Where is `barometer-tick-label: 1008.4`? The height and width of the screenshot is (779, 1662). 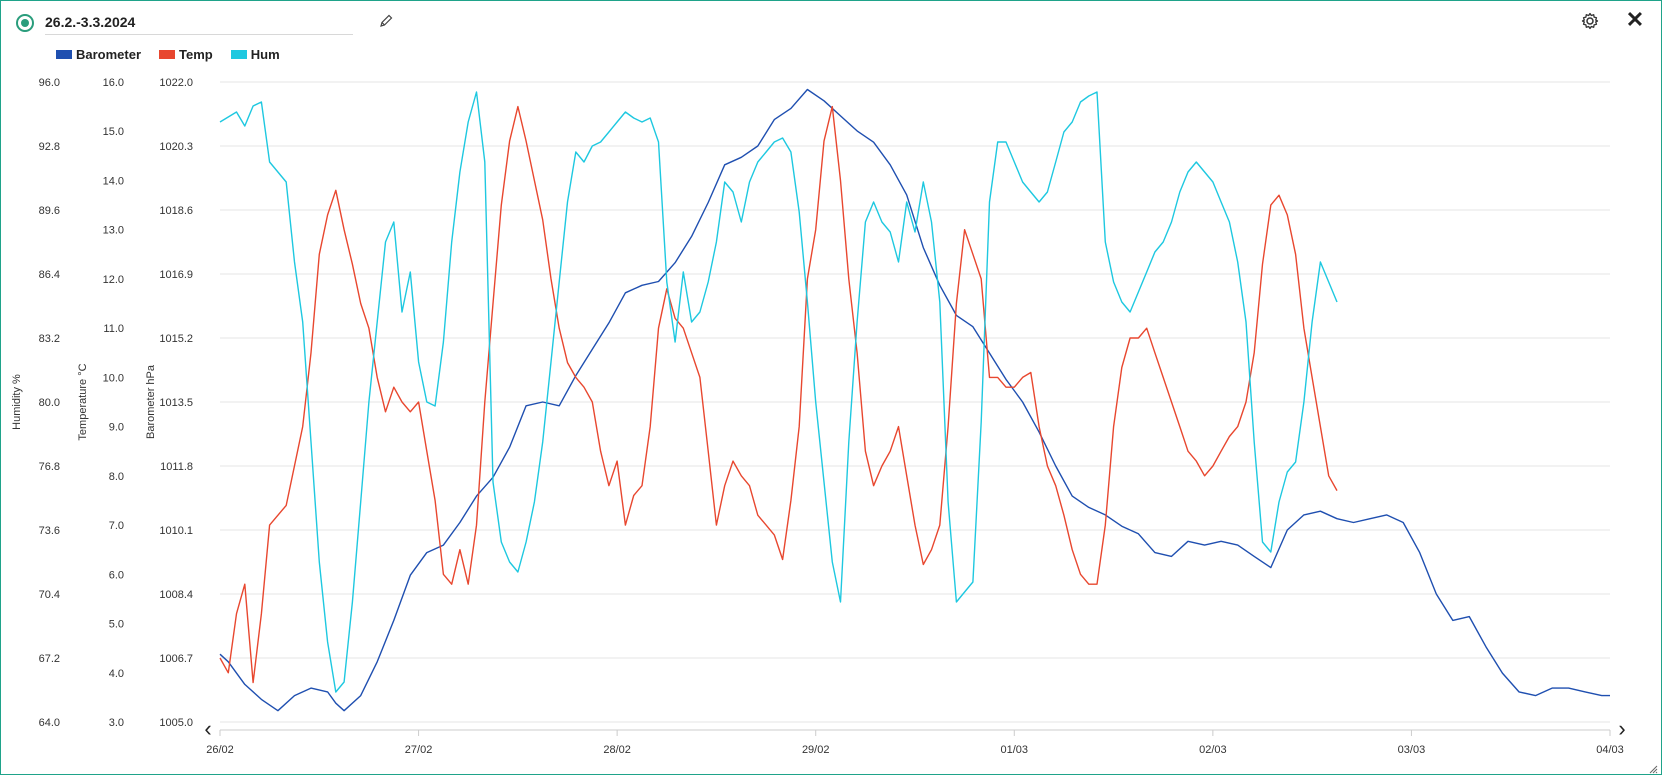
barometer-tick-label: 1008.4 is located at coordinates (176, 595).